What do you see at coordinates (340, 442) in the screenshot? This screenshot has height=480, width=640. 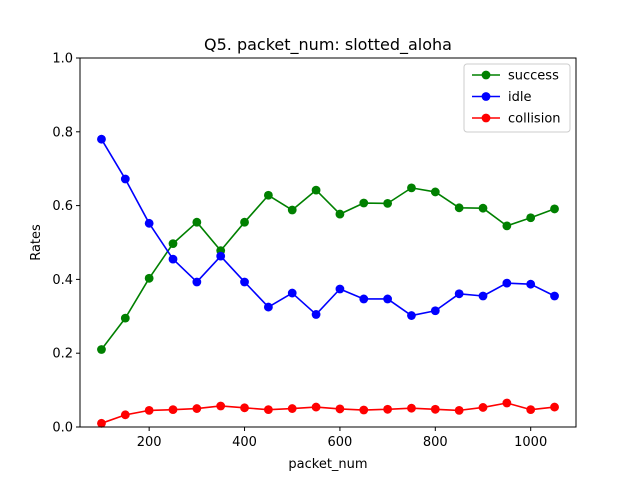 I see `x-tick-label: 600` at bounding box center [340, 442].